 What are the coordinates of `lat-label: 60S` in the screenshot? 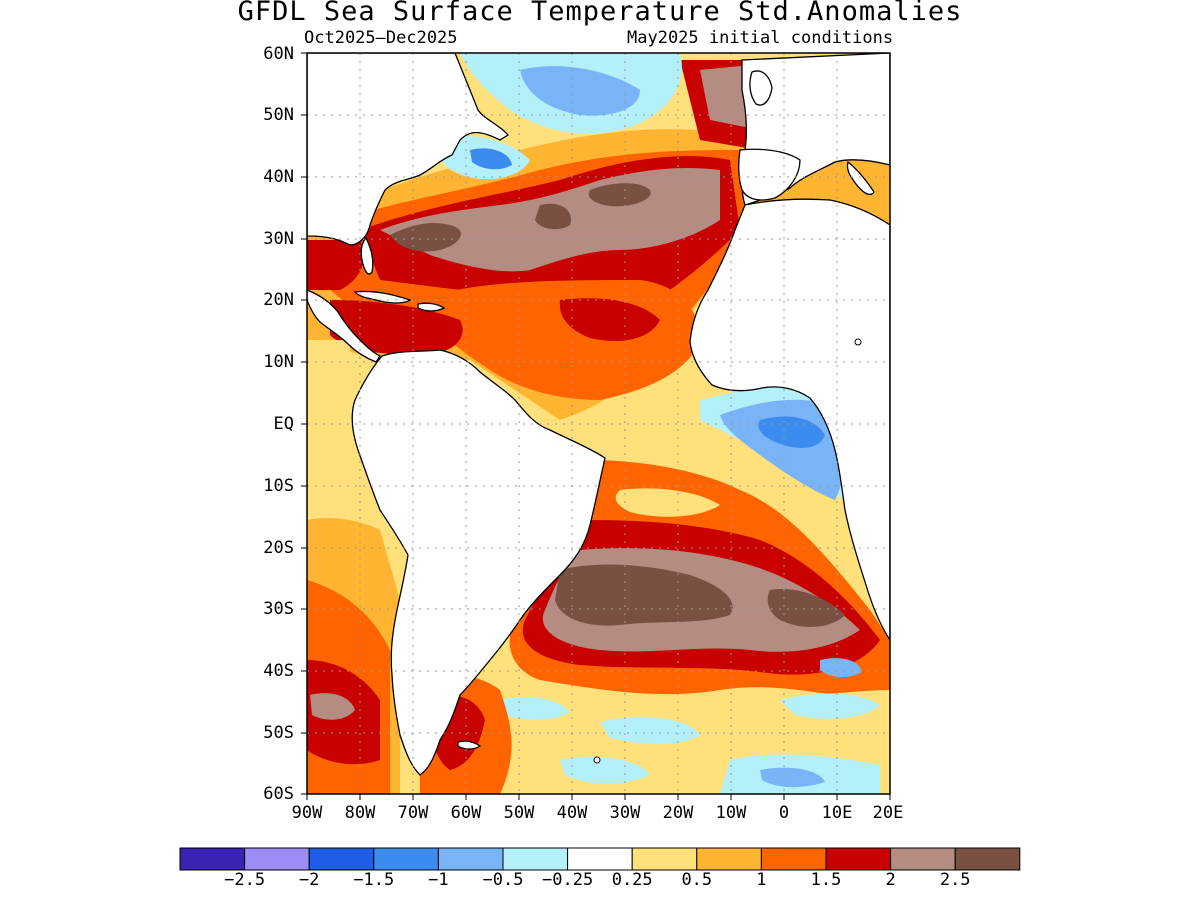 It's located at (278, 794).